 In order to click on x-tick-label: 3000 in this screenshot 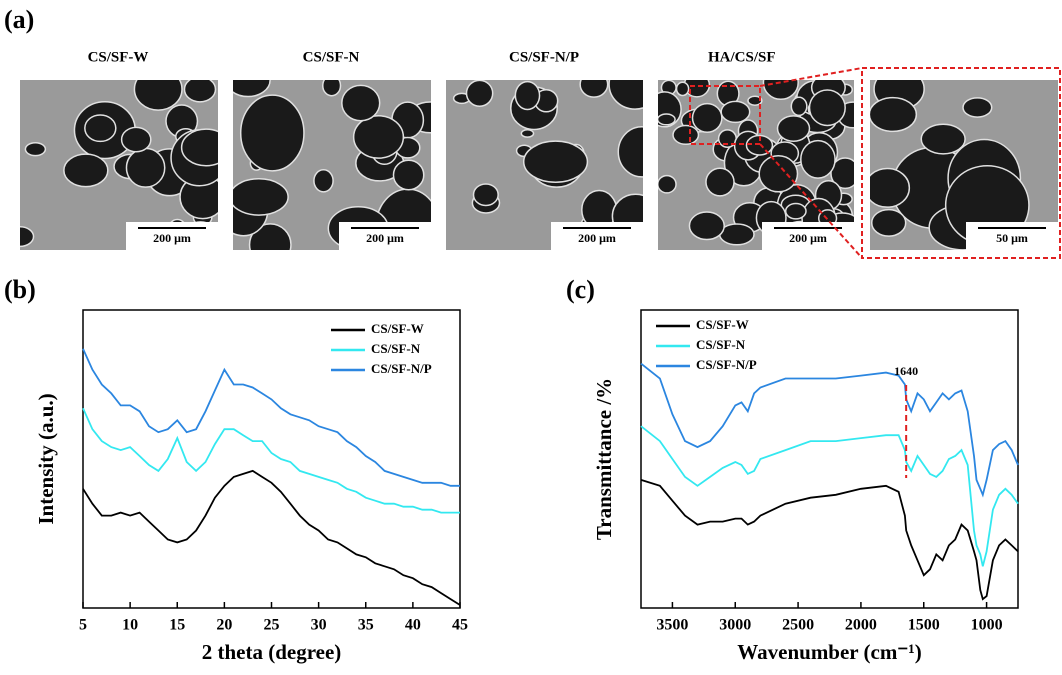, I will do `click(735, 625)`.